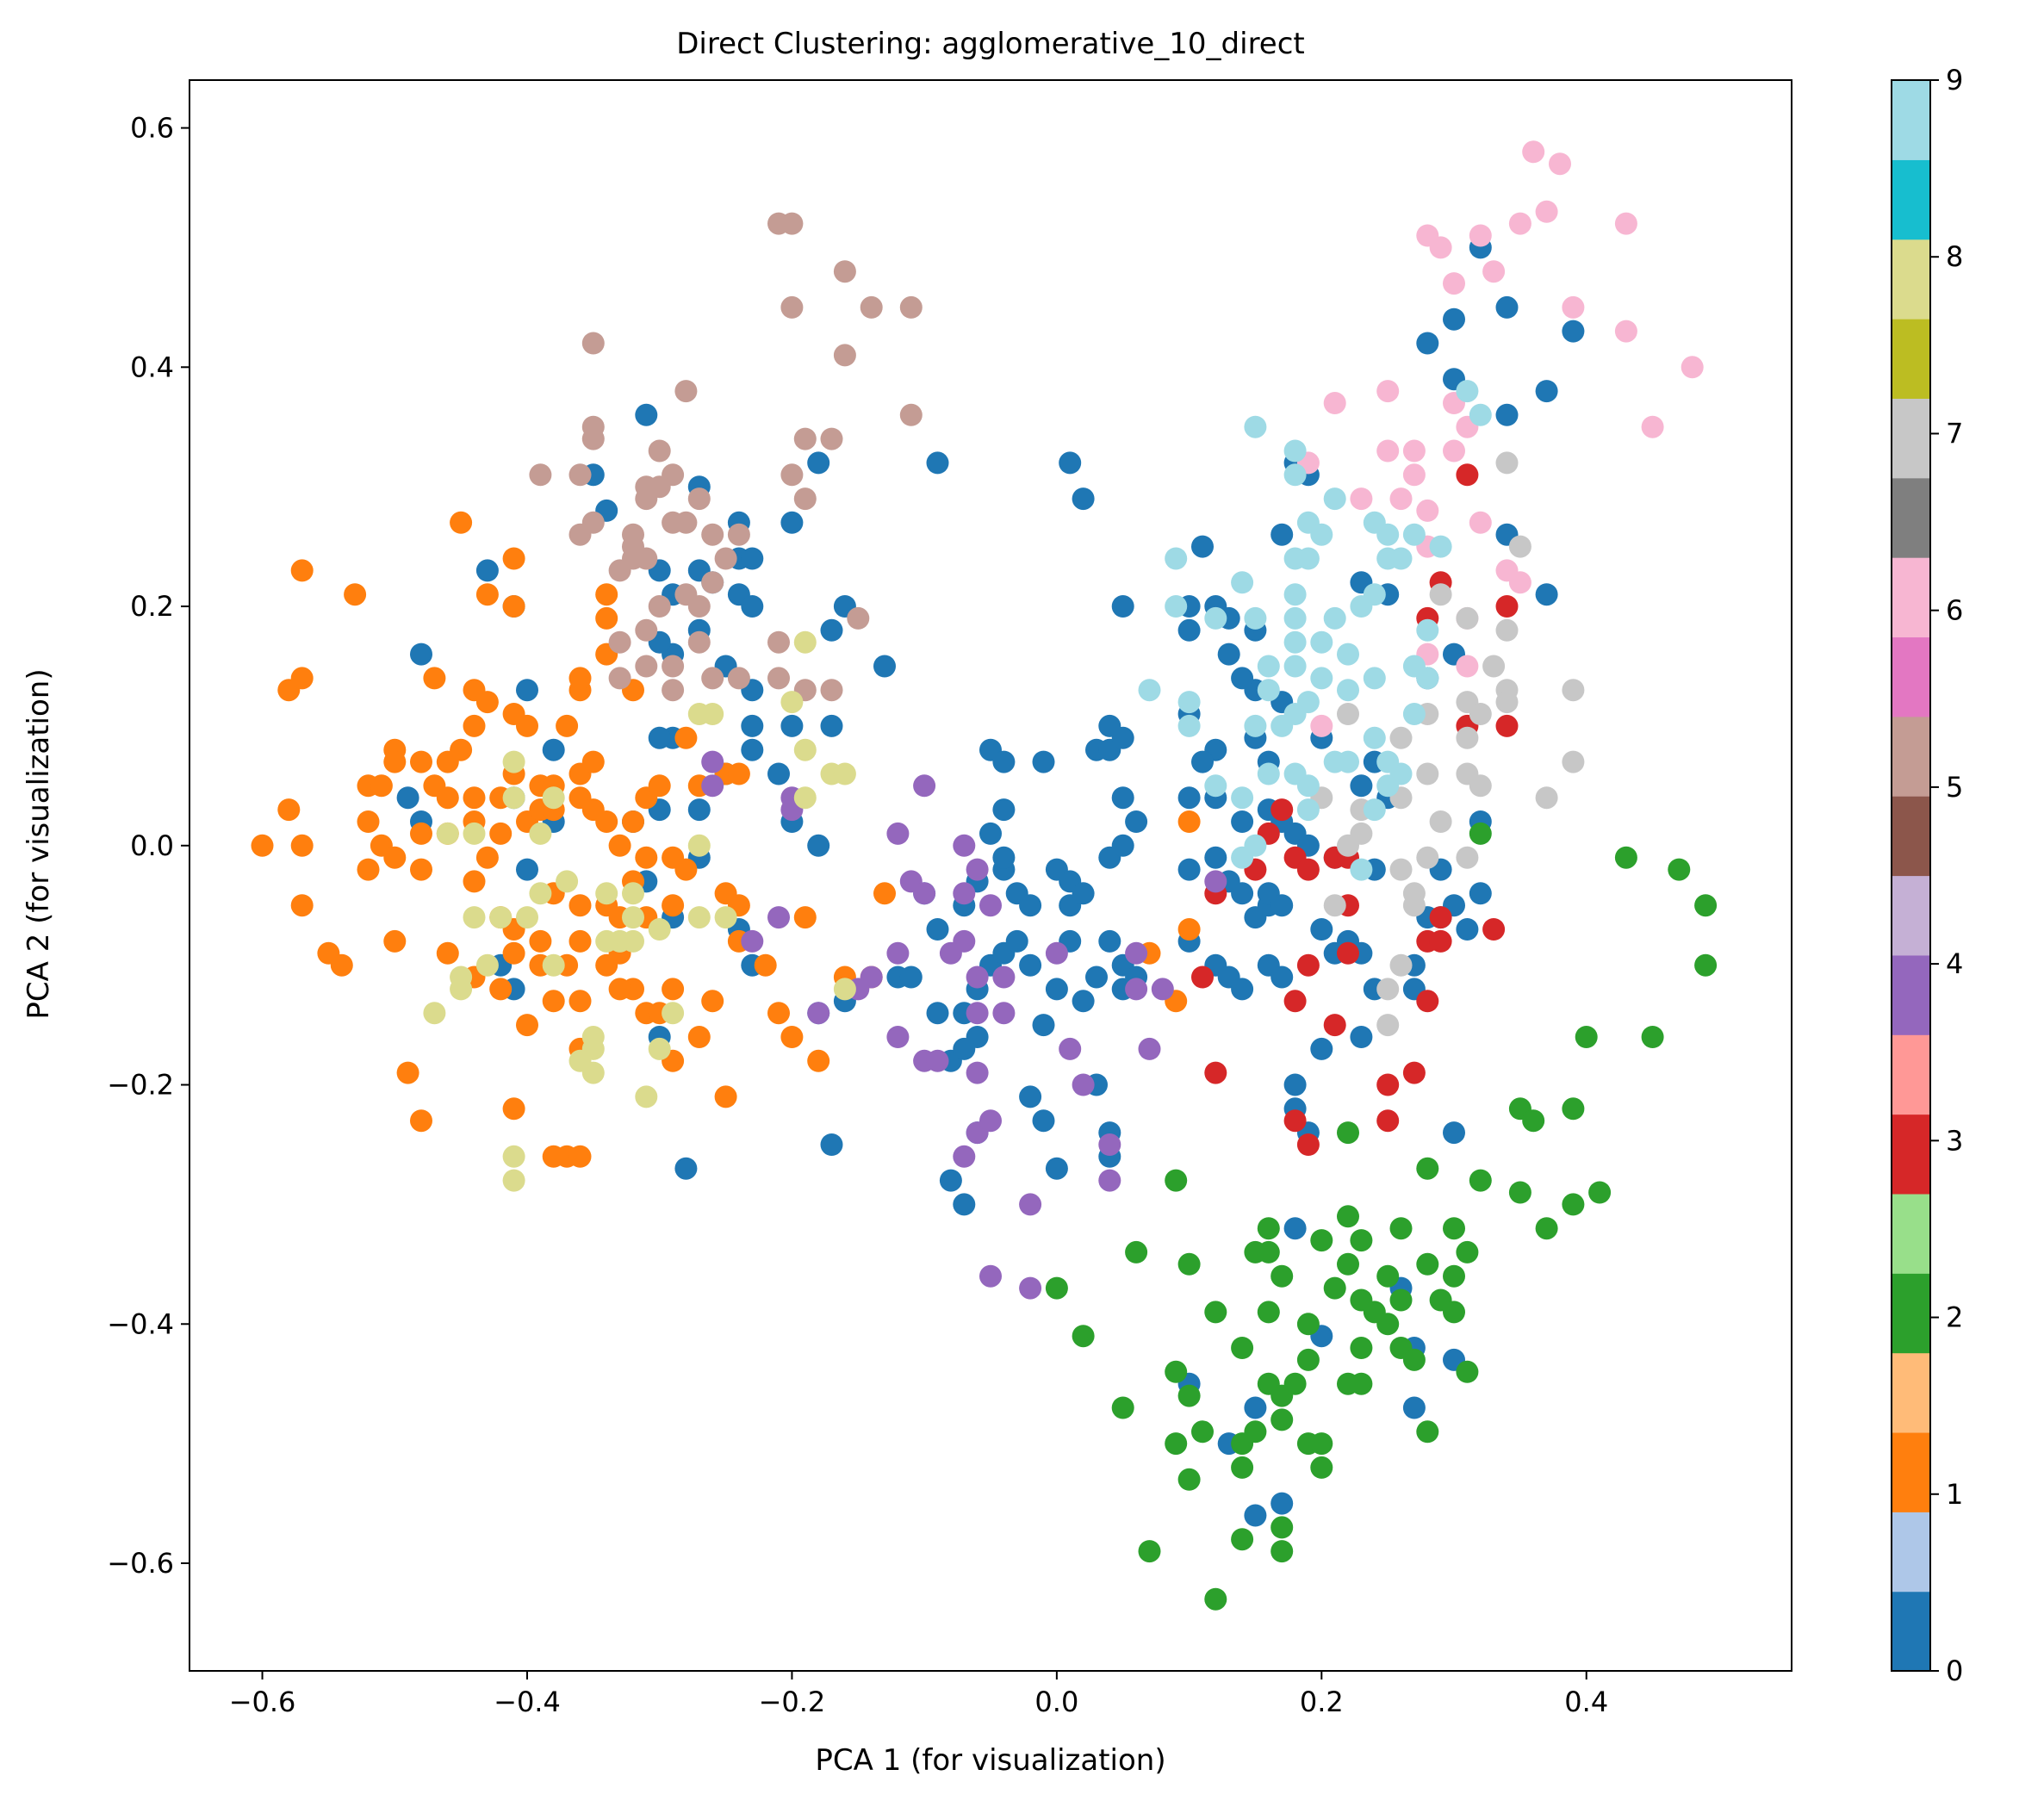 The width and height of the screenshot is (2044, 1813). I want to click on colorbar-tick-label: 7, so click(1954, 433).